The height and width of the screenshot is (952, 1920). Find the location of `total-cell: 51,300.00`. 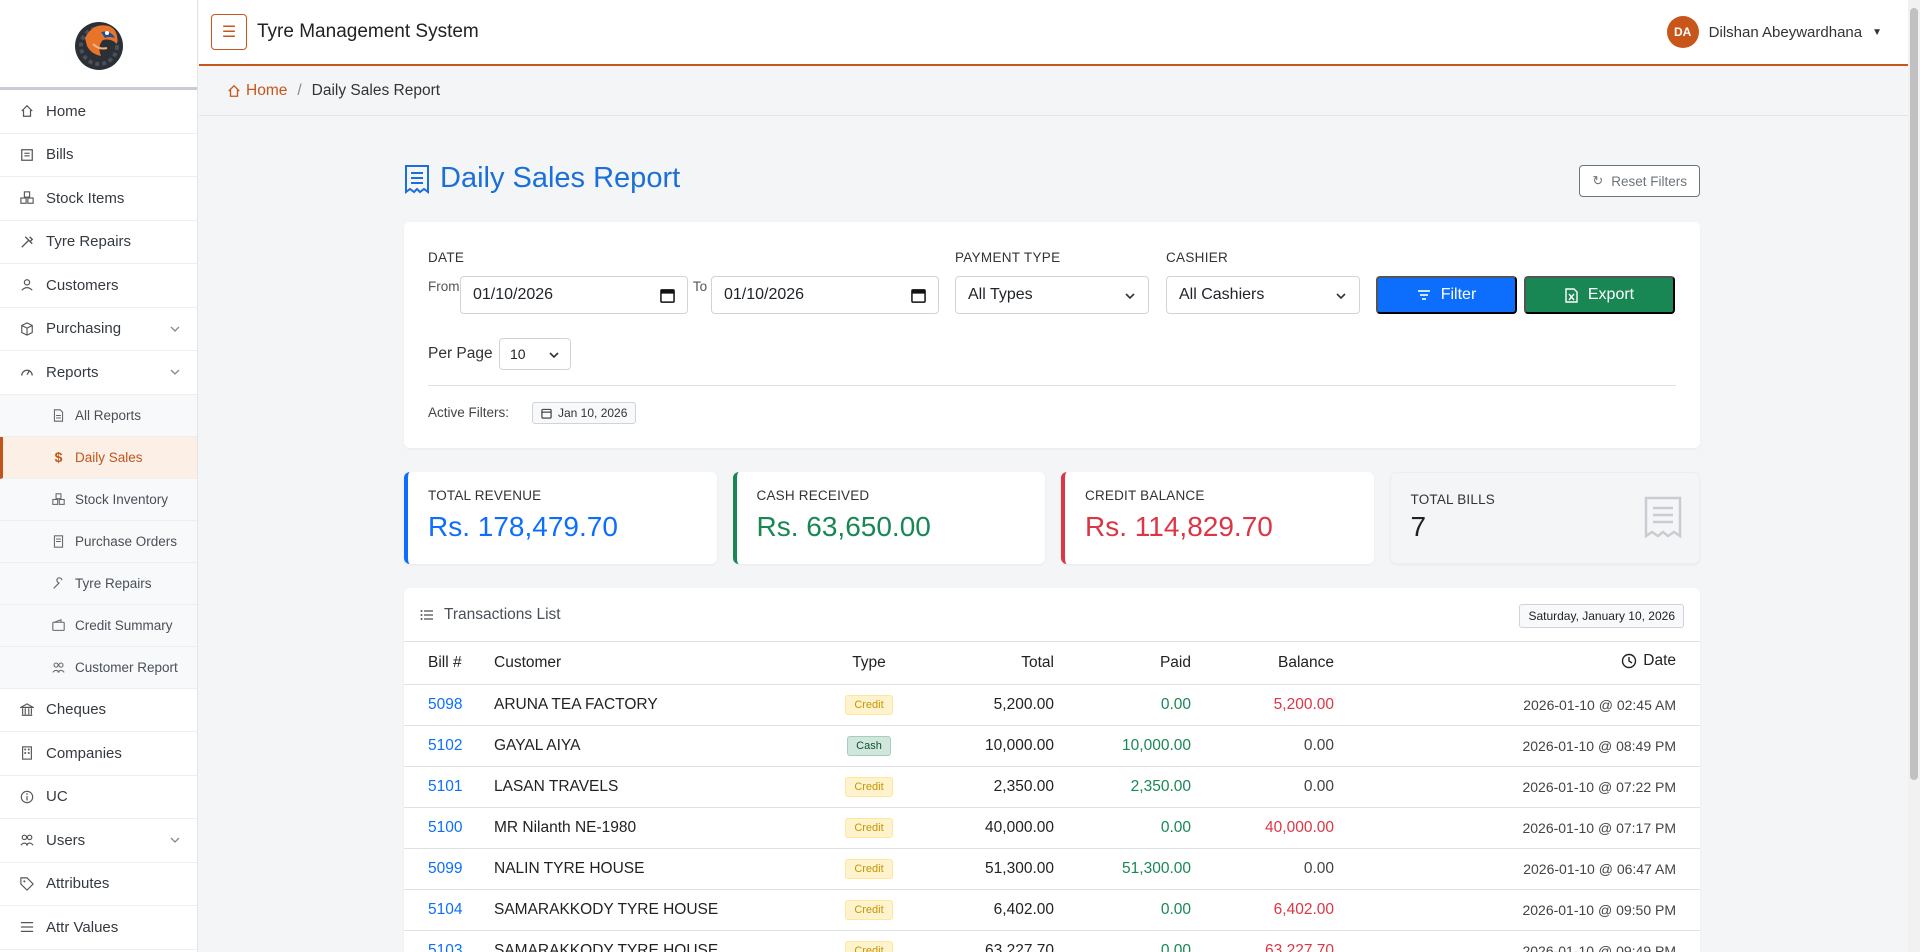

total-cell: 51,300.00 is located at coordinates (984, 869).